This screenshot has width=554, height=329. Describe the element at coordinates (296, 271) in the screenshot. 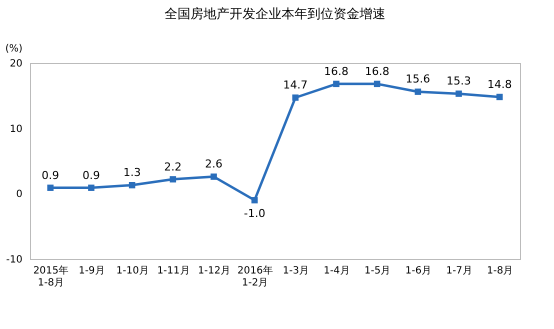

I see `x-tick-label: 1-3月` at that location.